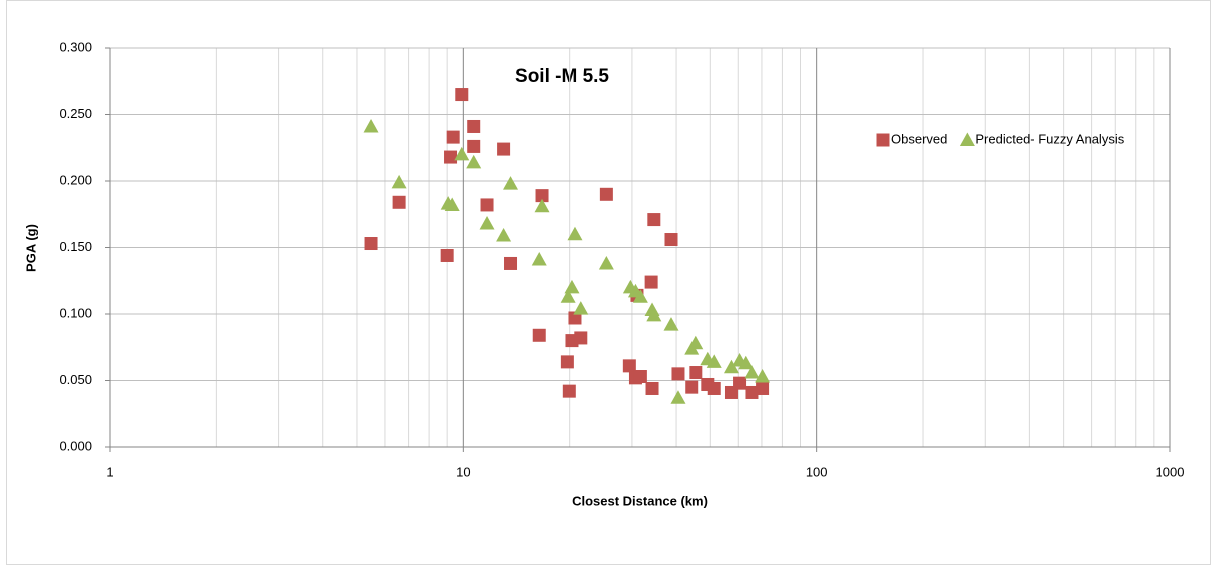 This screenshot has width=1211, height=565. What do you see at coordinates (1170, 471) in the screenshot?
I see `x-tick-label: 1000` at bounding box center [1170, 471].